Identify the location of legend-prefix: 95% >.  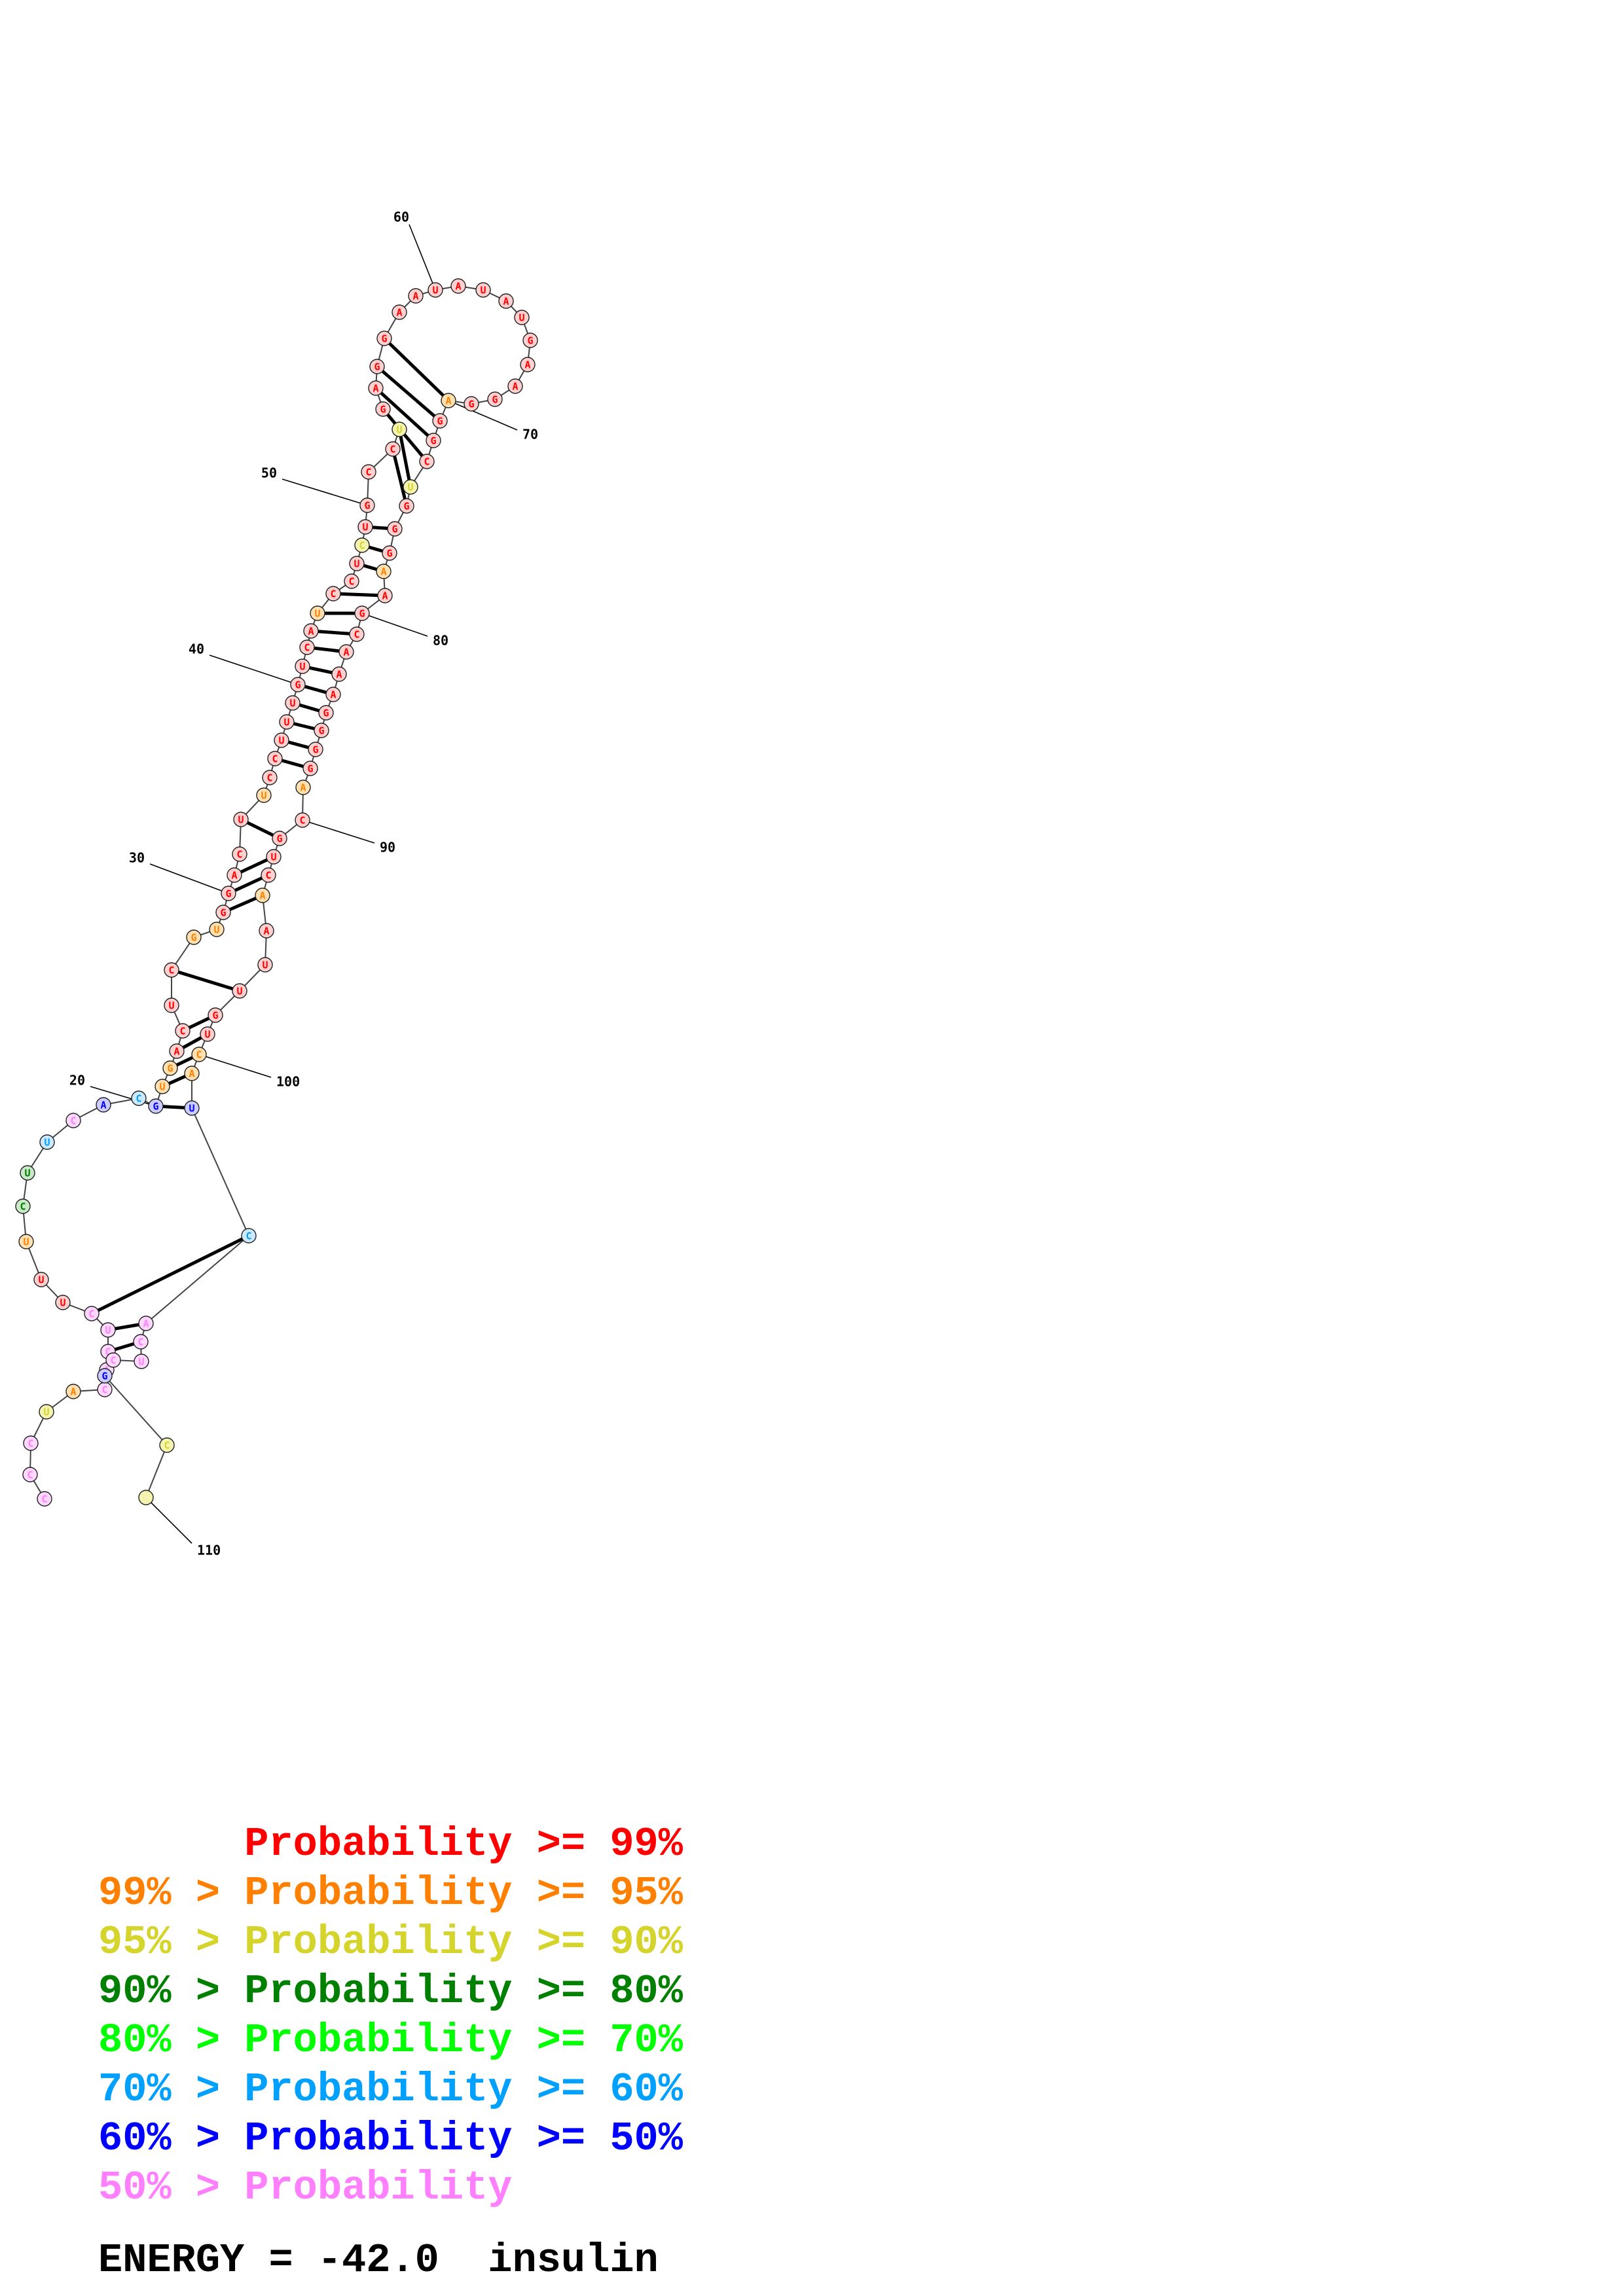
(171, 1942).